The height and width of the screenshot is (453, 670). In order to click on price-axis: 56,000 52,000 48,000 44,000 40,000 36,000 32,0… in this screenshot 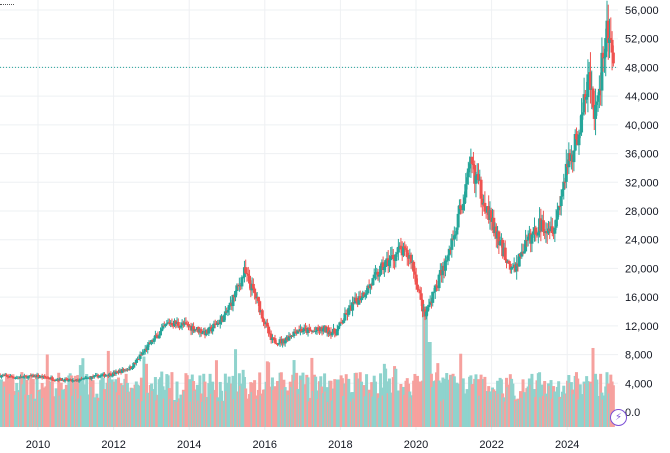, I will do `click(642, 212)`.